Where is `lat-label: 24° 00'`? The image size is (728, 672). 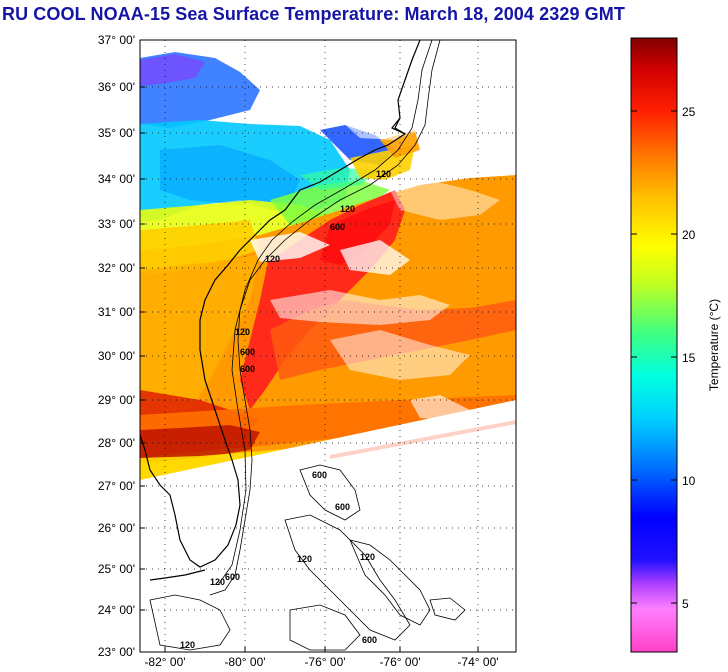 lat-label: 24° 00' is located at coordinates (116, 610).